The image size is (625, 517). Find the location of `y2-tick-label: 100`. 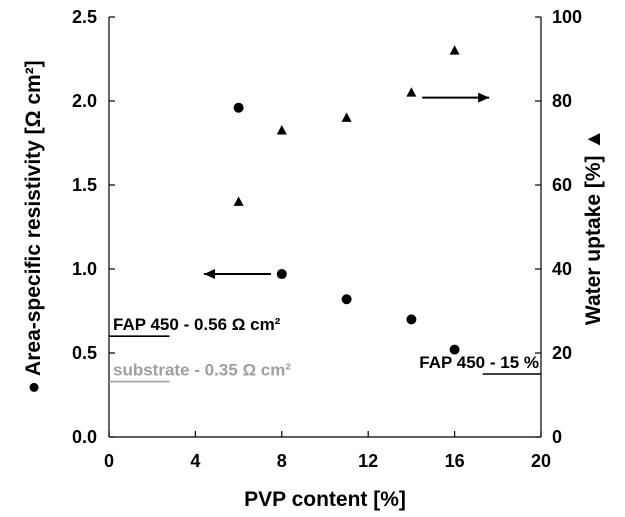

y2-tick-label: 100 is located at coordinates (567, 17).